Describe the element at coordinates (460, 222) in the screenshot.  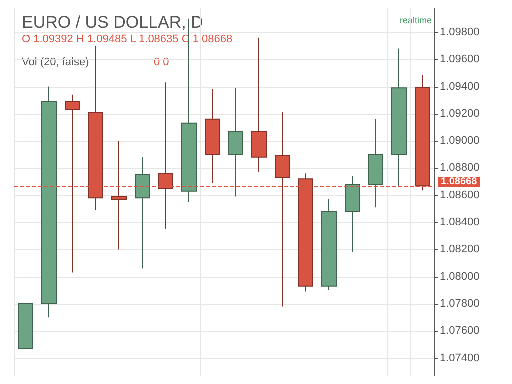
I see `y-tick-label: 1.08400` at that location.